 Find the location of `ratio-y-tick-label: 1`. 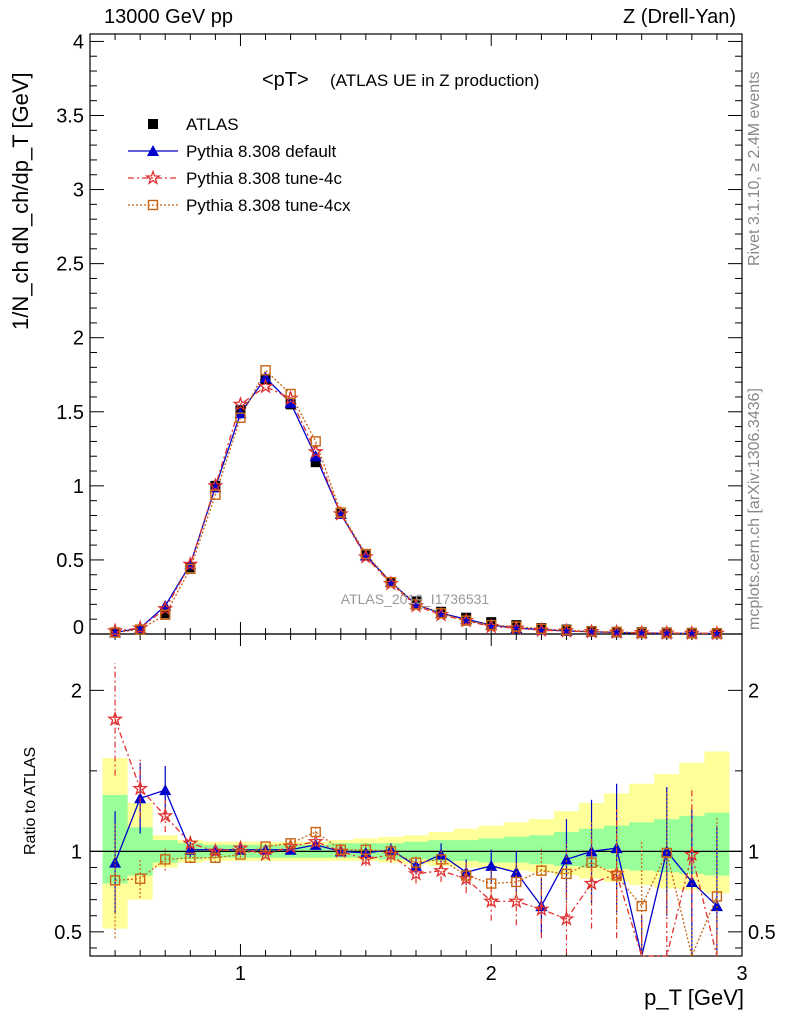

ratio-y-tick-label: 1 is located at coordinates (76, 852).